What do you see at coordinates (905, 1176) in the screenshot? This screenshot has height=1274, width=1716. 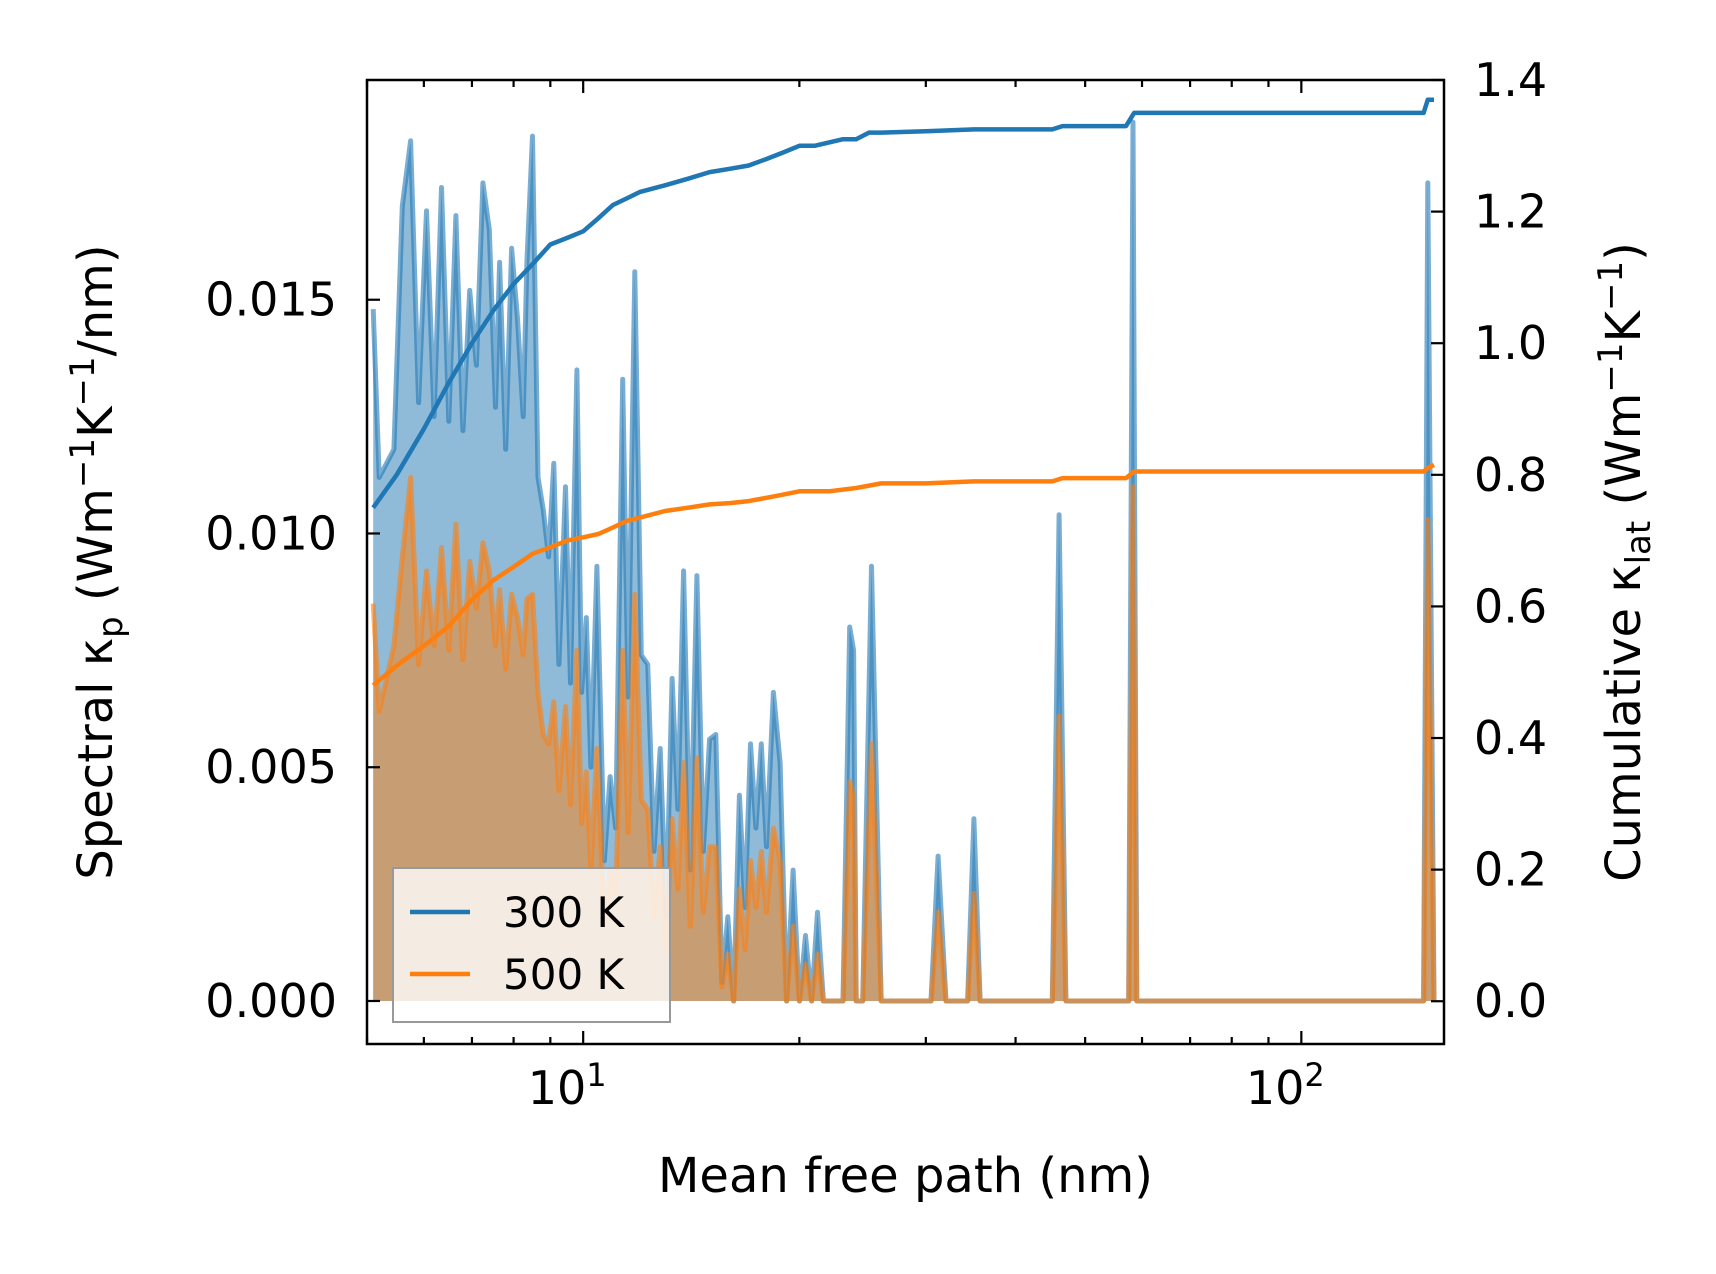 I see `x-axis-title: Mean free path (nm)` at bounding box center [905, 1176].